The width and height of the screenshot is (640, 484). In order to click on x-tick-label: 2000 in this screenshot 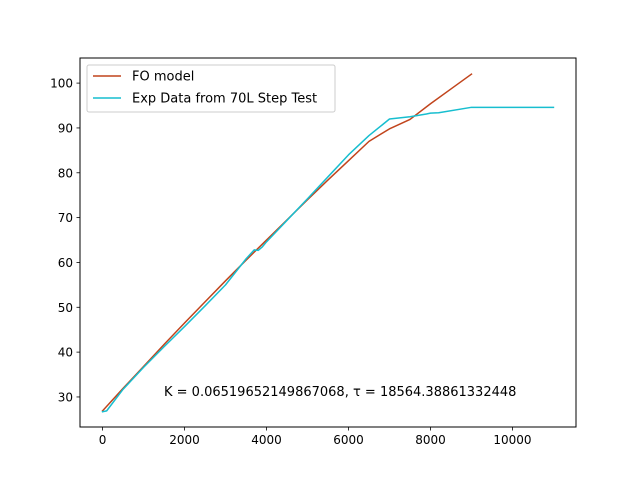, I will do `click(184, 440)`.